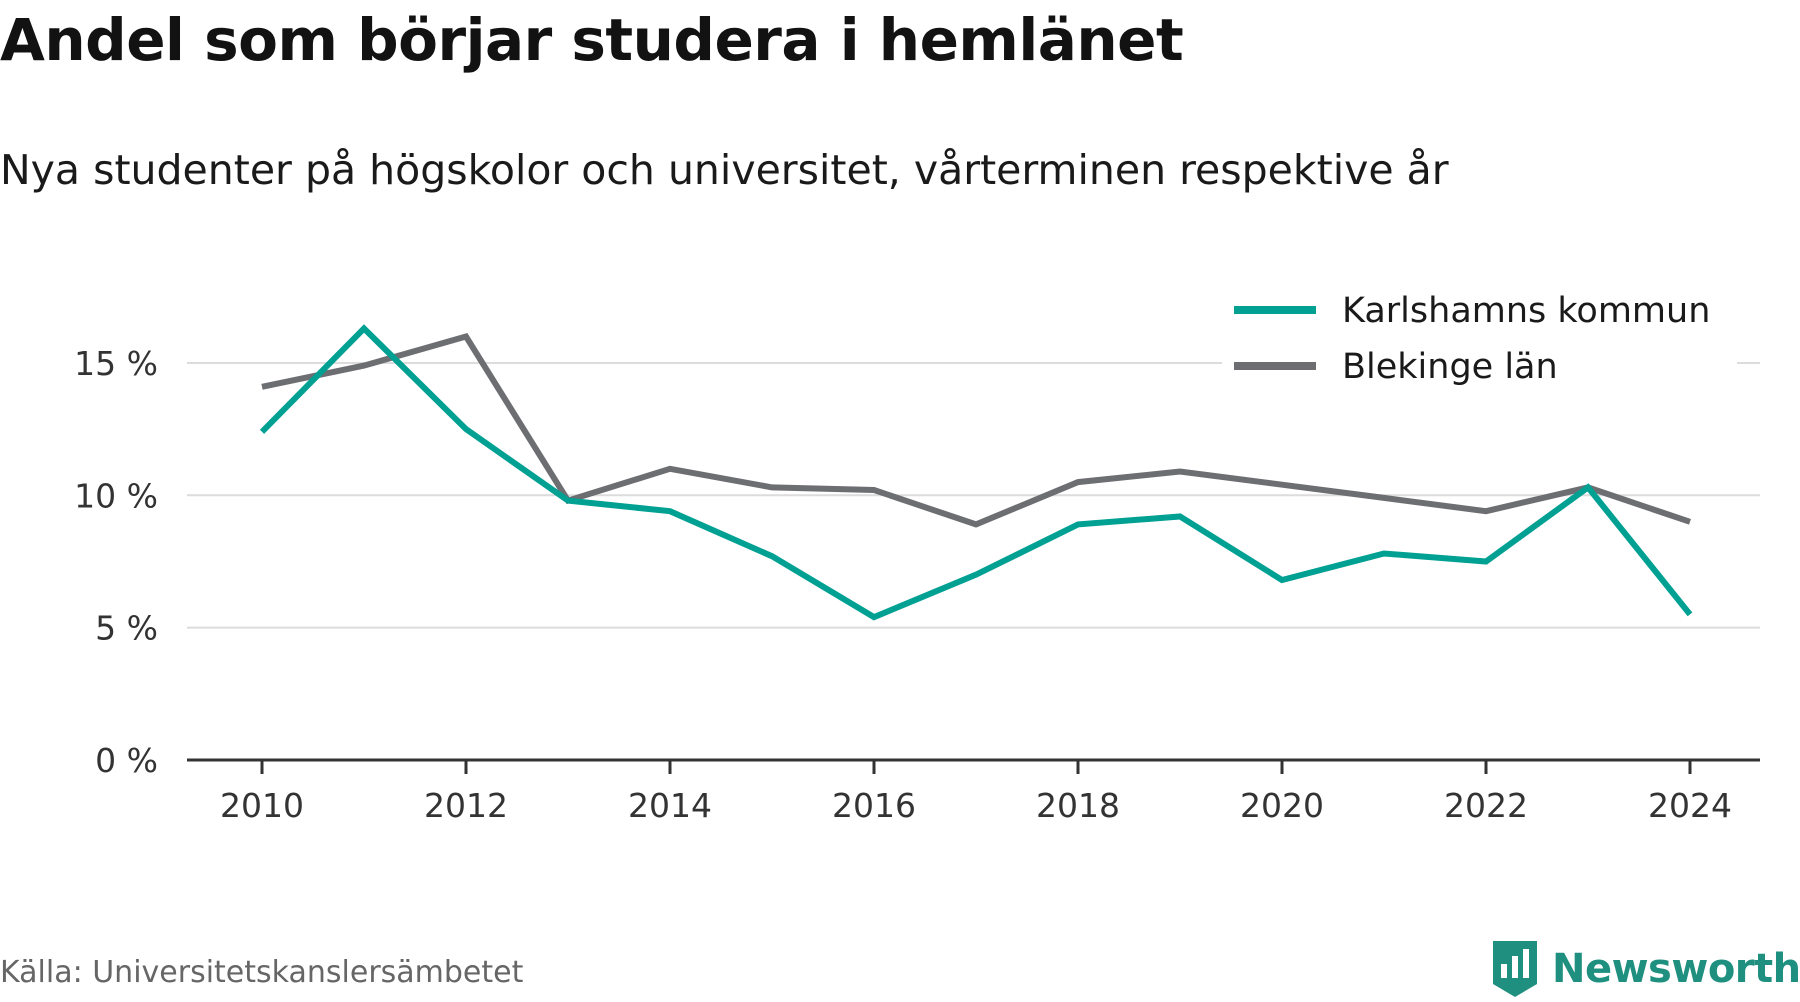 The image size is (1800, 1002). Describe the element at coordinates (1676, 969) in the screenshot. I see `brand-name: Newsworthy` at that location.